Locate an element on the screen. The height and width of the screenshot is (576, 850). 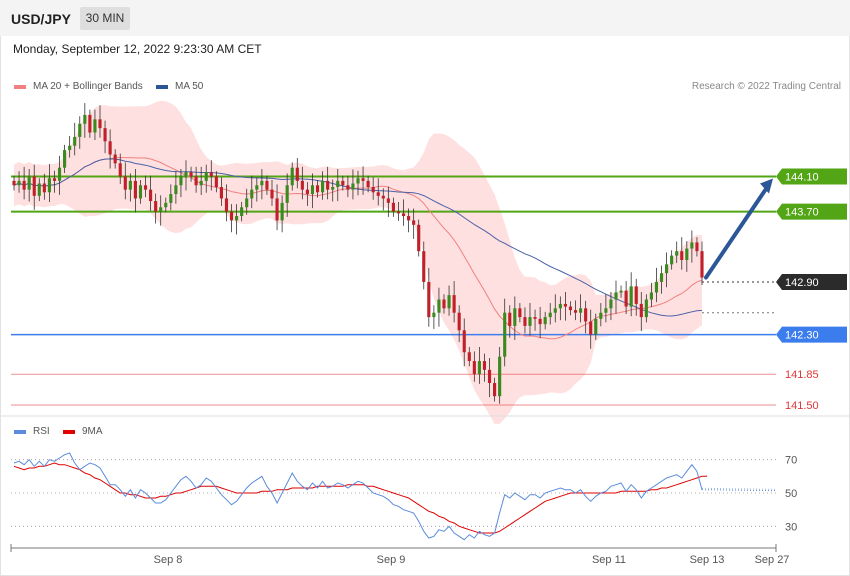
ma9-legend-swatch is located at coordinates (69, 432).